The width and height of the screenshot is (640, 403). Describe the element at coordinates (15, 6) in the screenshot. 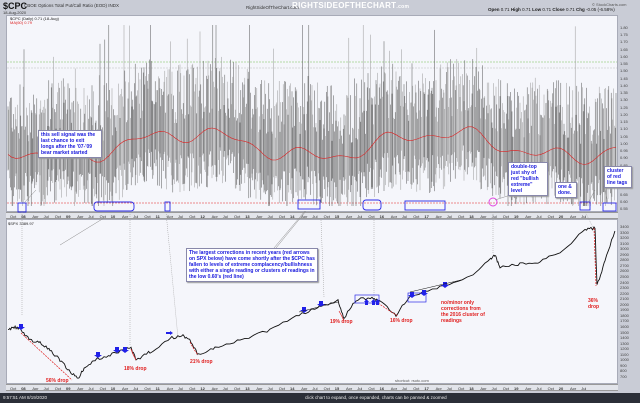

I see `symbol: $CPC` at that location.